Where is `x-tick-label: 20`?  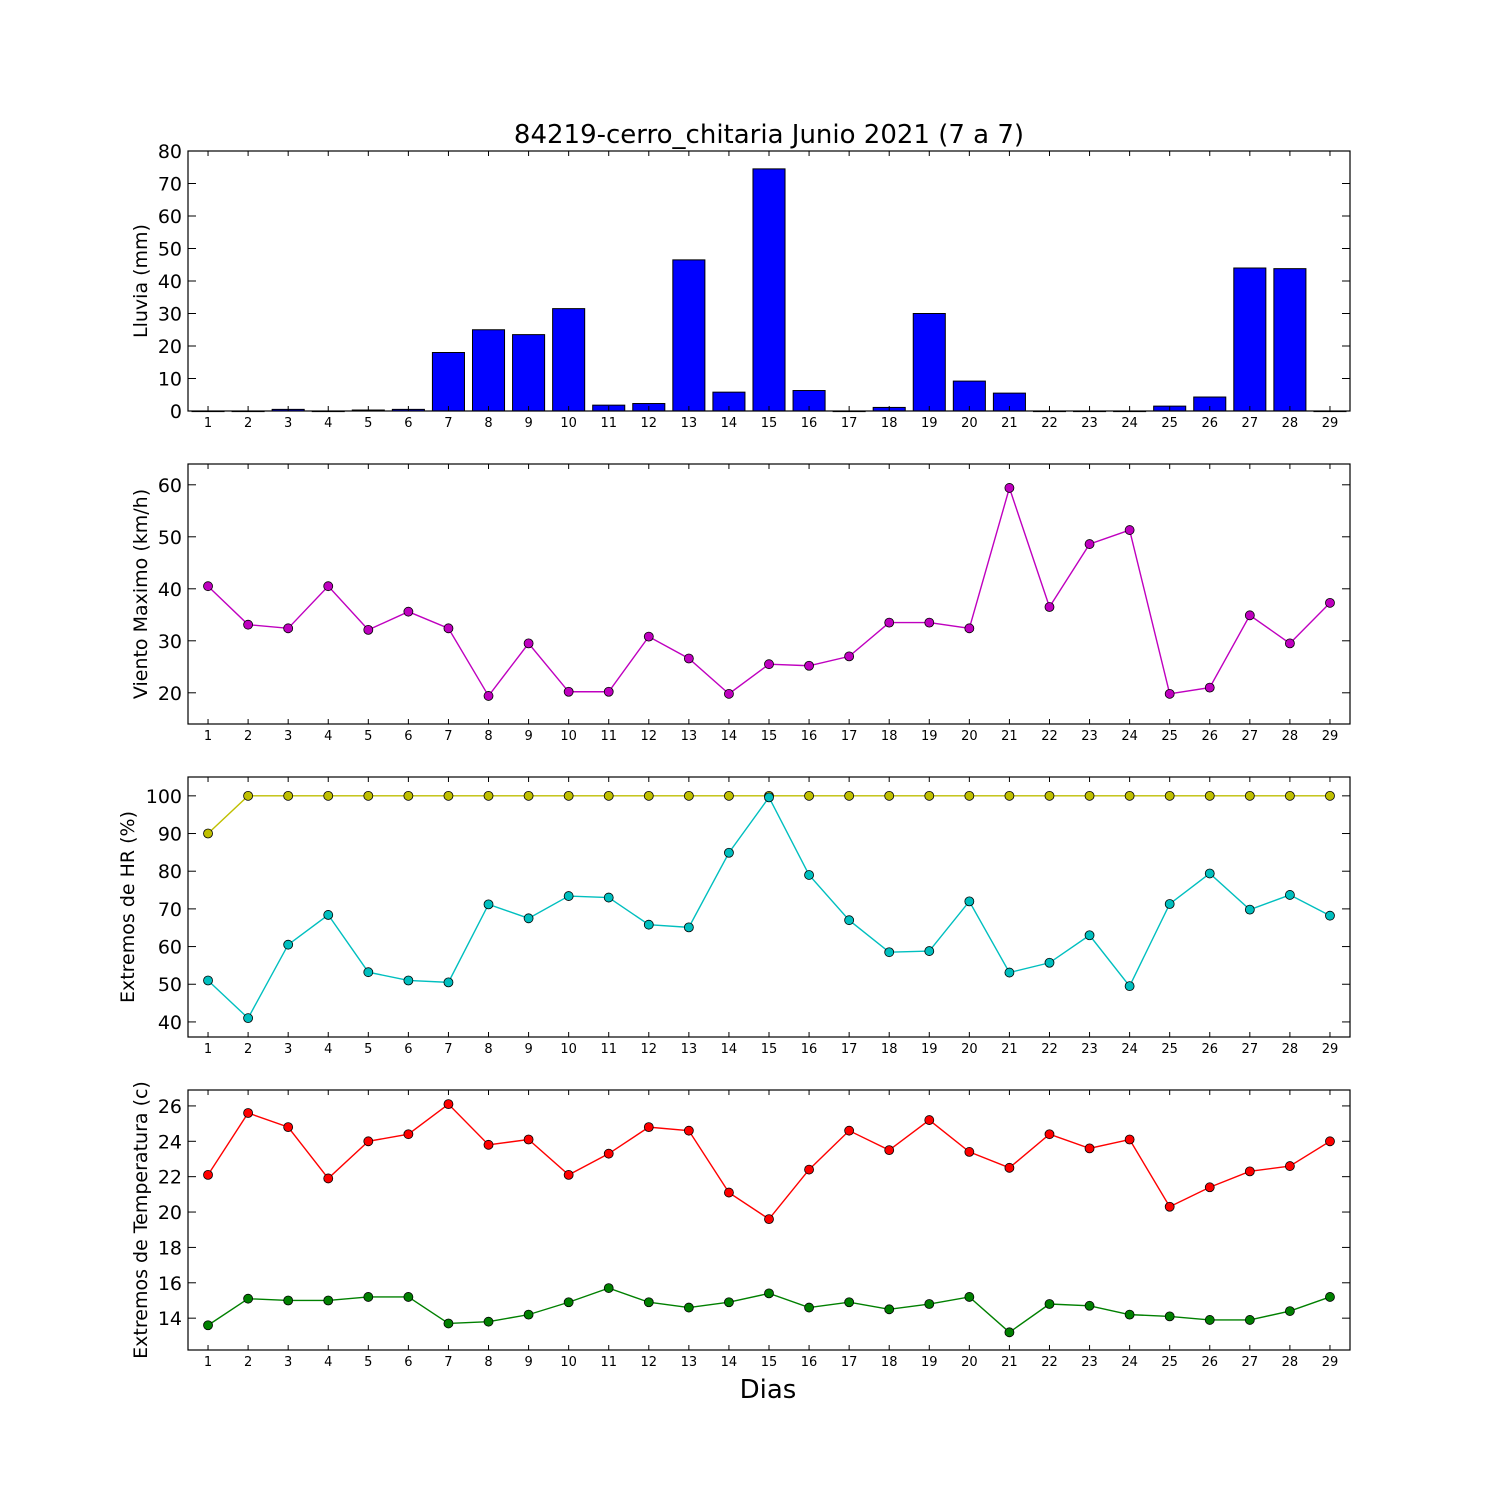
x-tick-label: 20 is located at coordinates (969, 1362).